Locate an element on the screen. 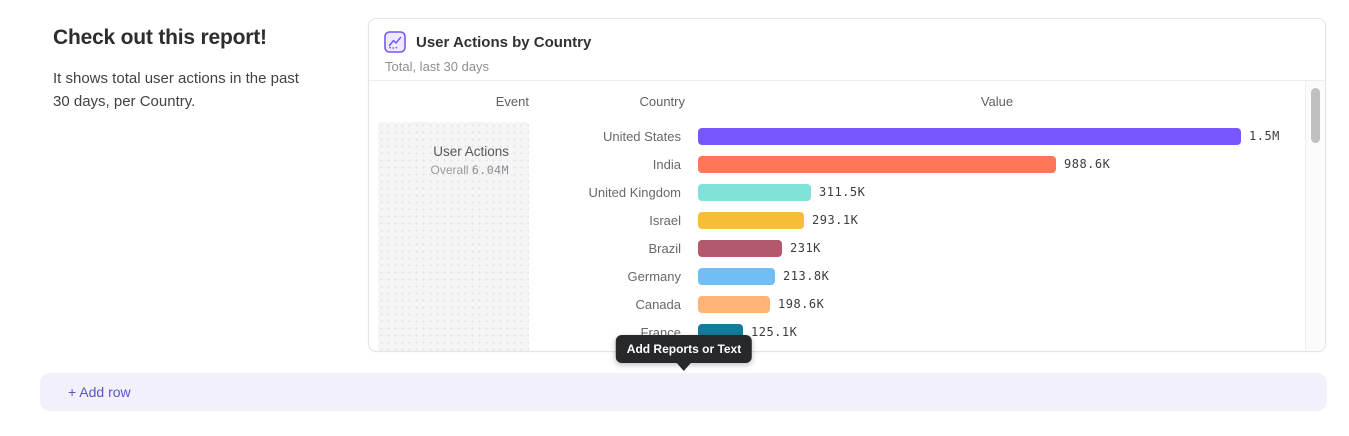 Image resolution: width=1349 pixels, height=436 pixels. table-row: United Kingdom 311.5K is located at coordinates (837, 192).